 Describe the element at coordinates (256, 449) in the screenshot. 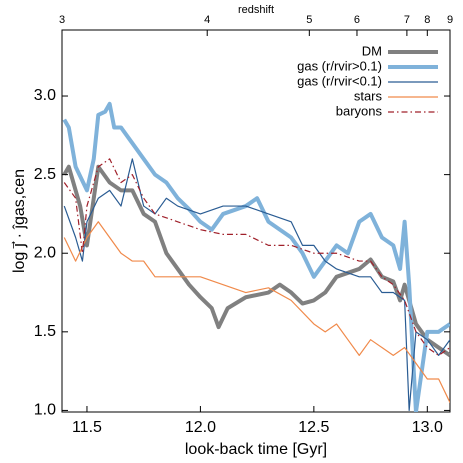

I see `x-axis-label: look-back time [Gyr]` at that location.